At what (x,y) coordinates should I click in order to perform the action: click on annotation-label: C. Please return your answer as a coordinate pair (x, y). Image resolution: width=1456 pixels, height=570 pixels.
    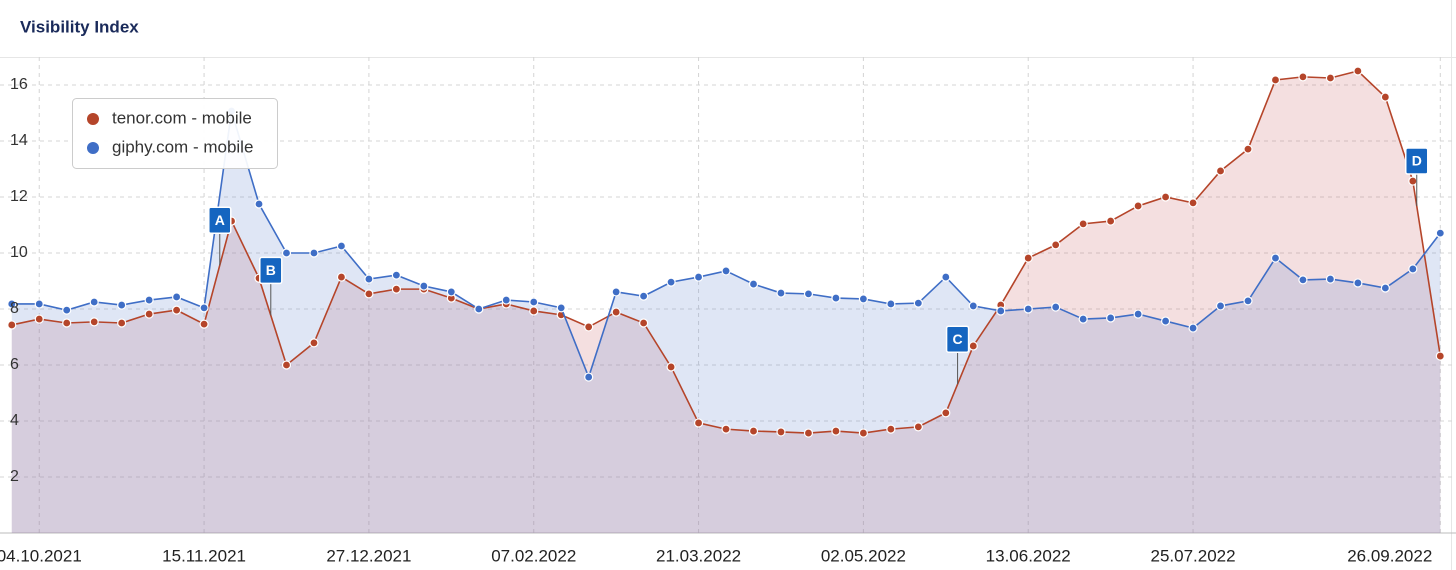
    Looking at the image, I should click on (958, 339).